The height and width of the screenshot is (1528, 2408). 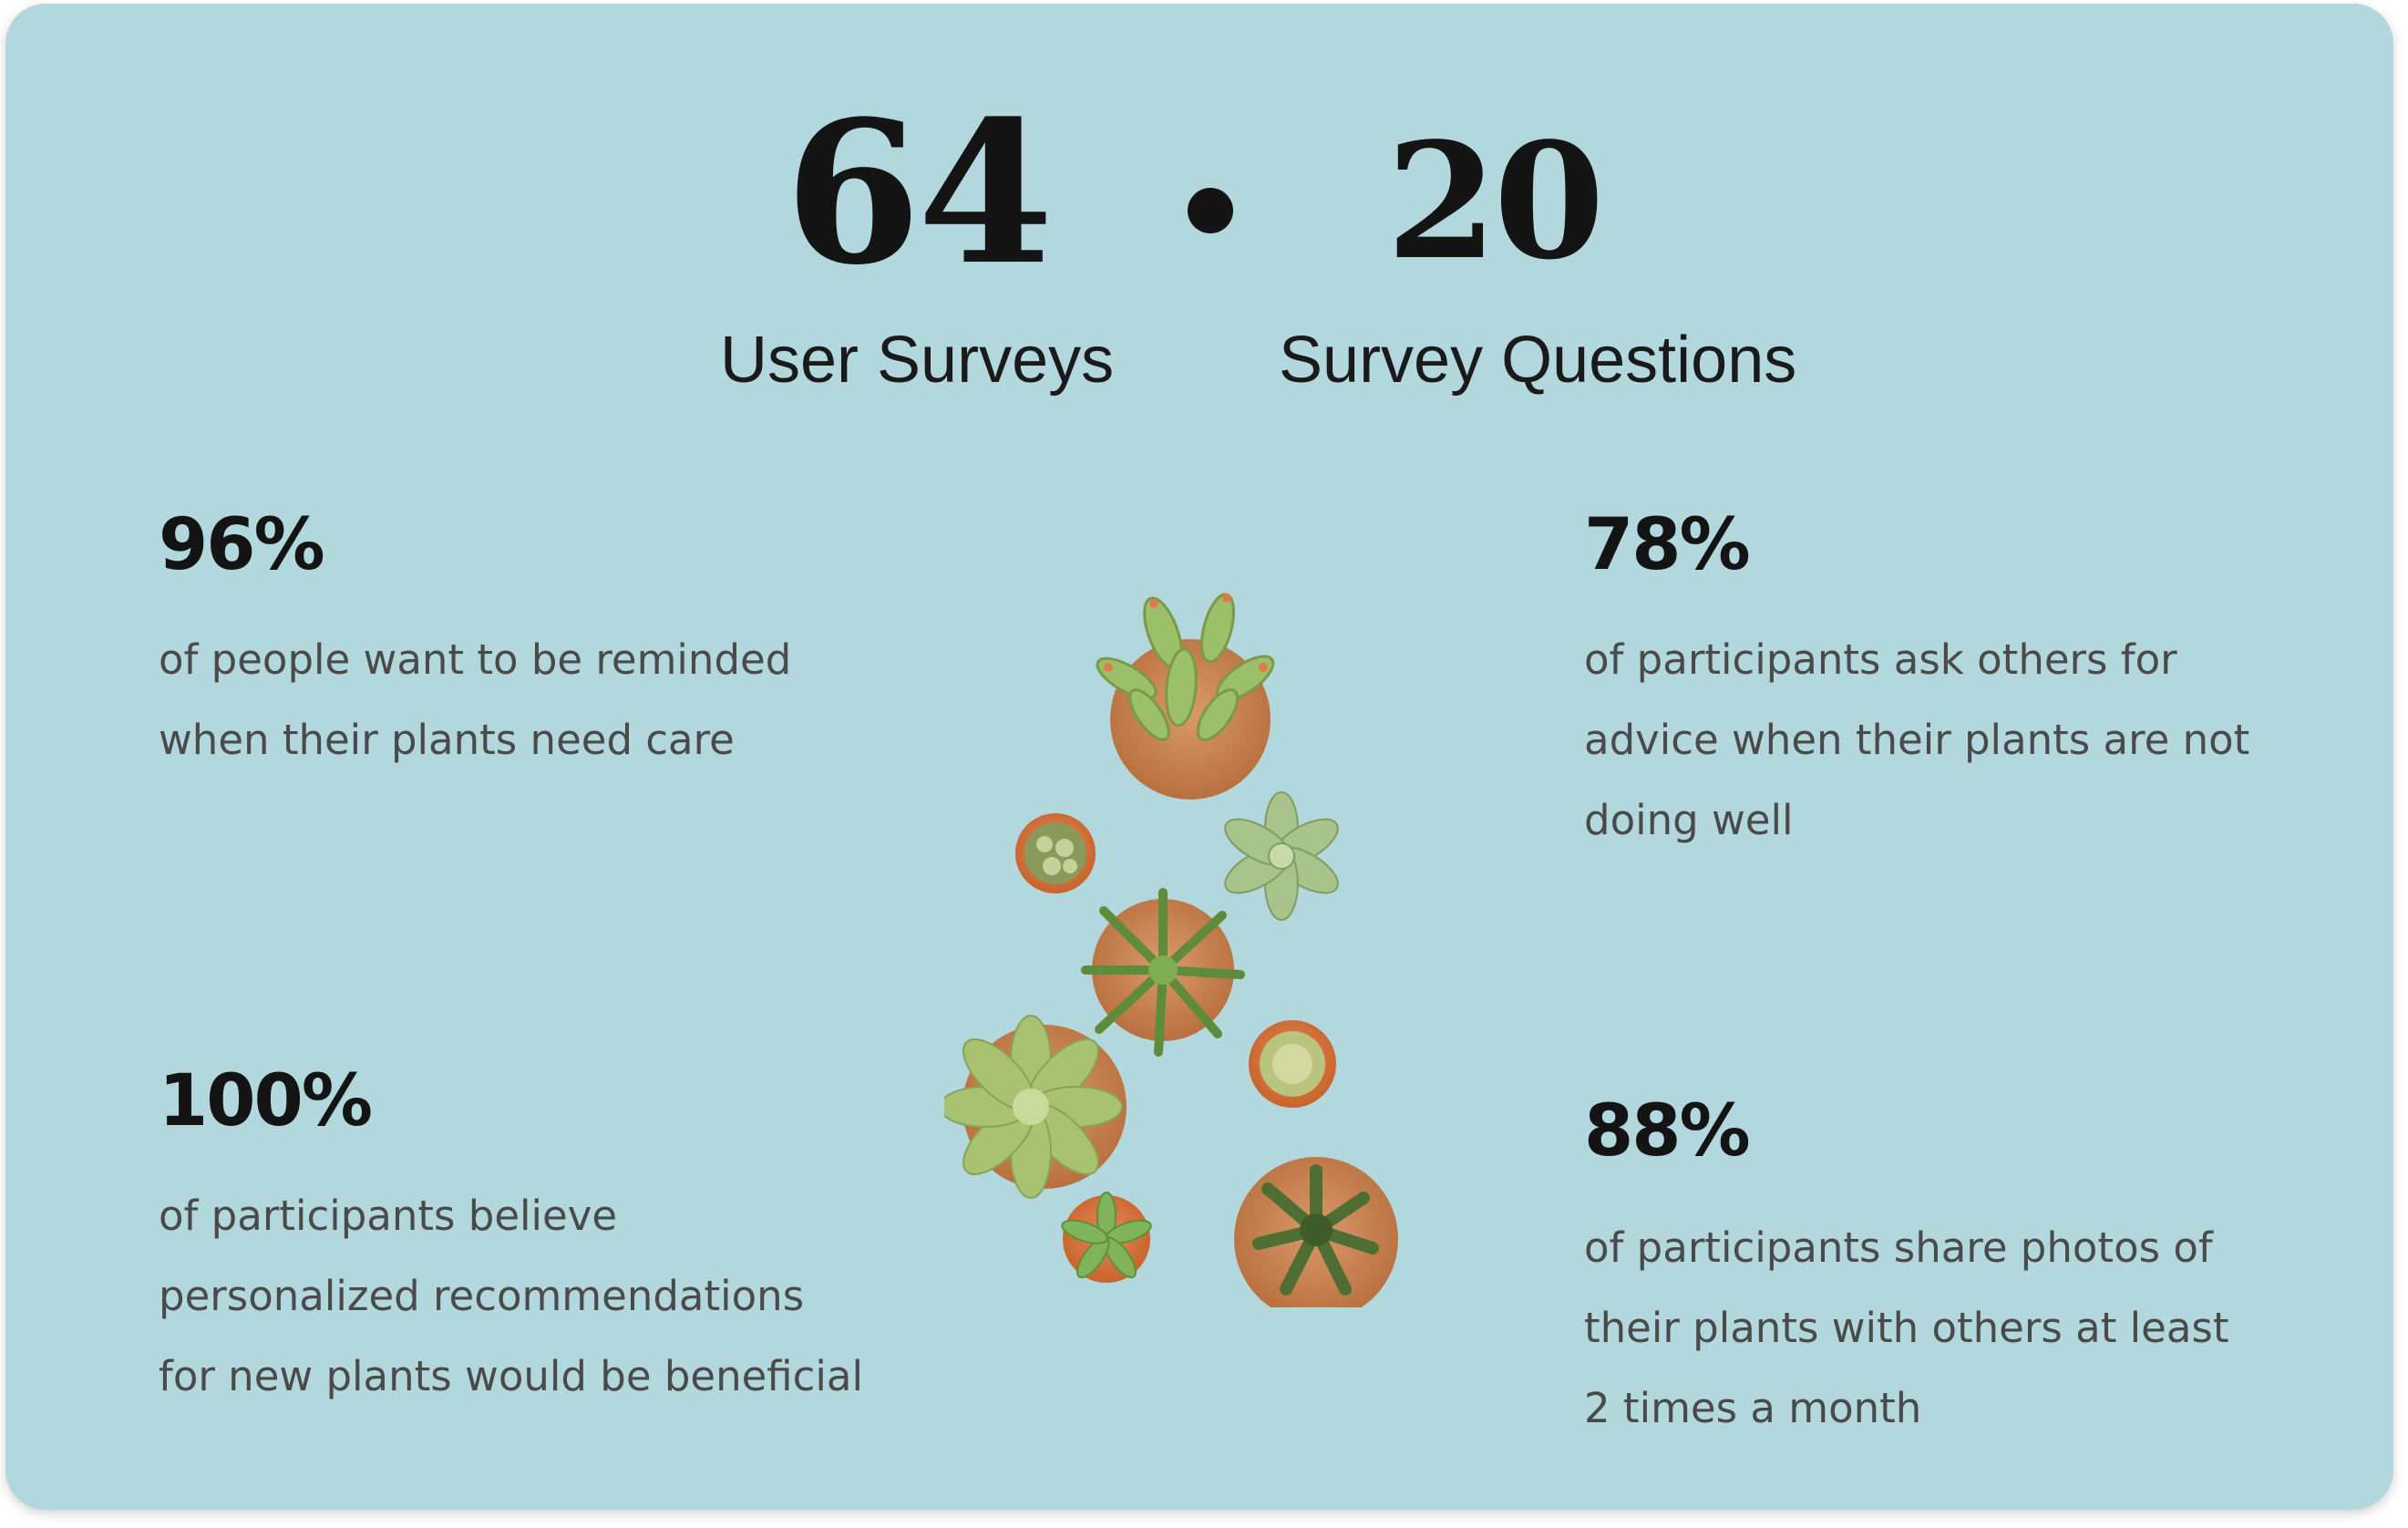 What do you see at coordinates (1211, 211) in the screenshot?
I see `separator-dot` at bounding box center [1211, 211].